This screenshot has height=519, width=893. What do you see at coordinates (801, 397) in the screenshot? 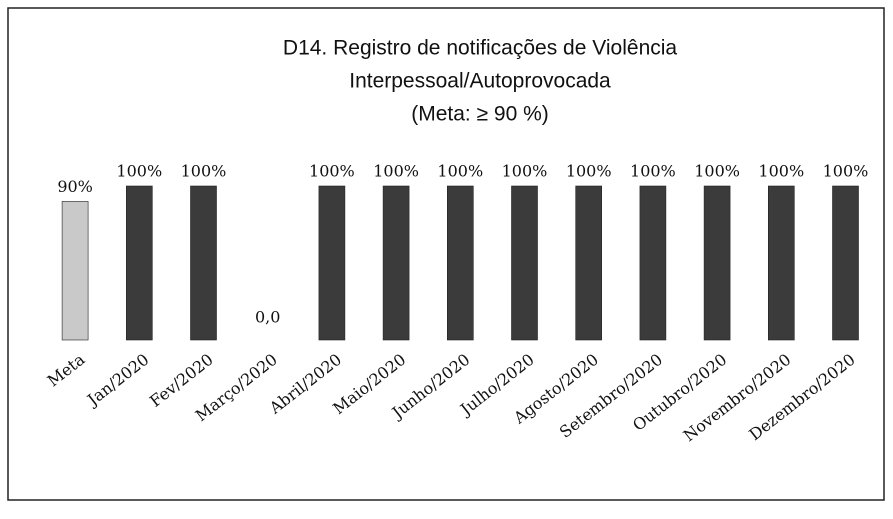
I see `x-tick-label: Dezembro/2020` at bounding box center [801, 397].